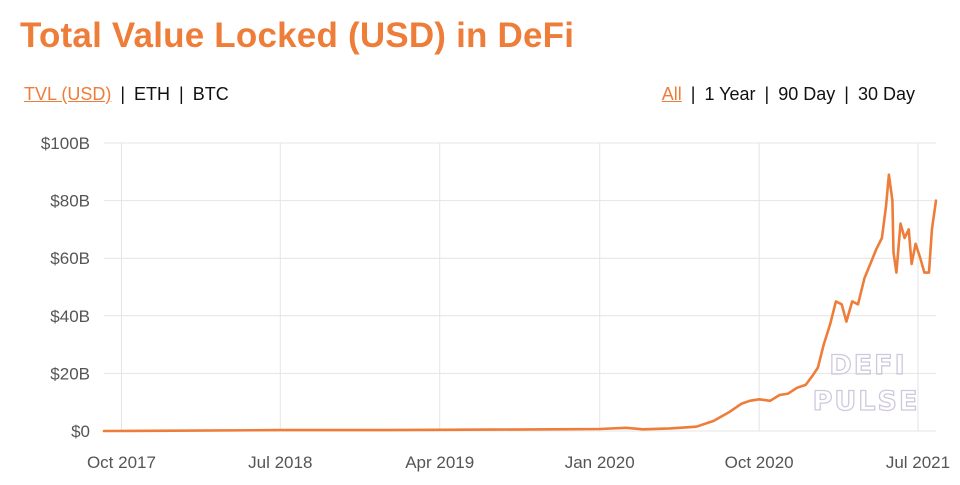  I want to click on x-tick-label: Apr 2019, so click(439, 462).